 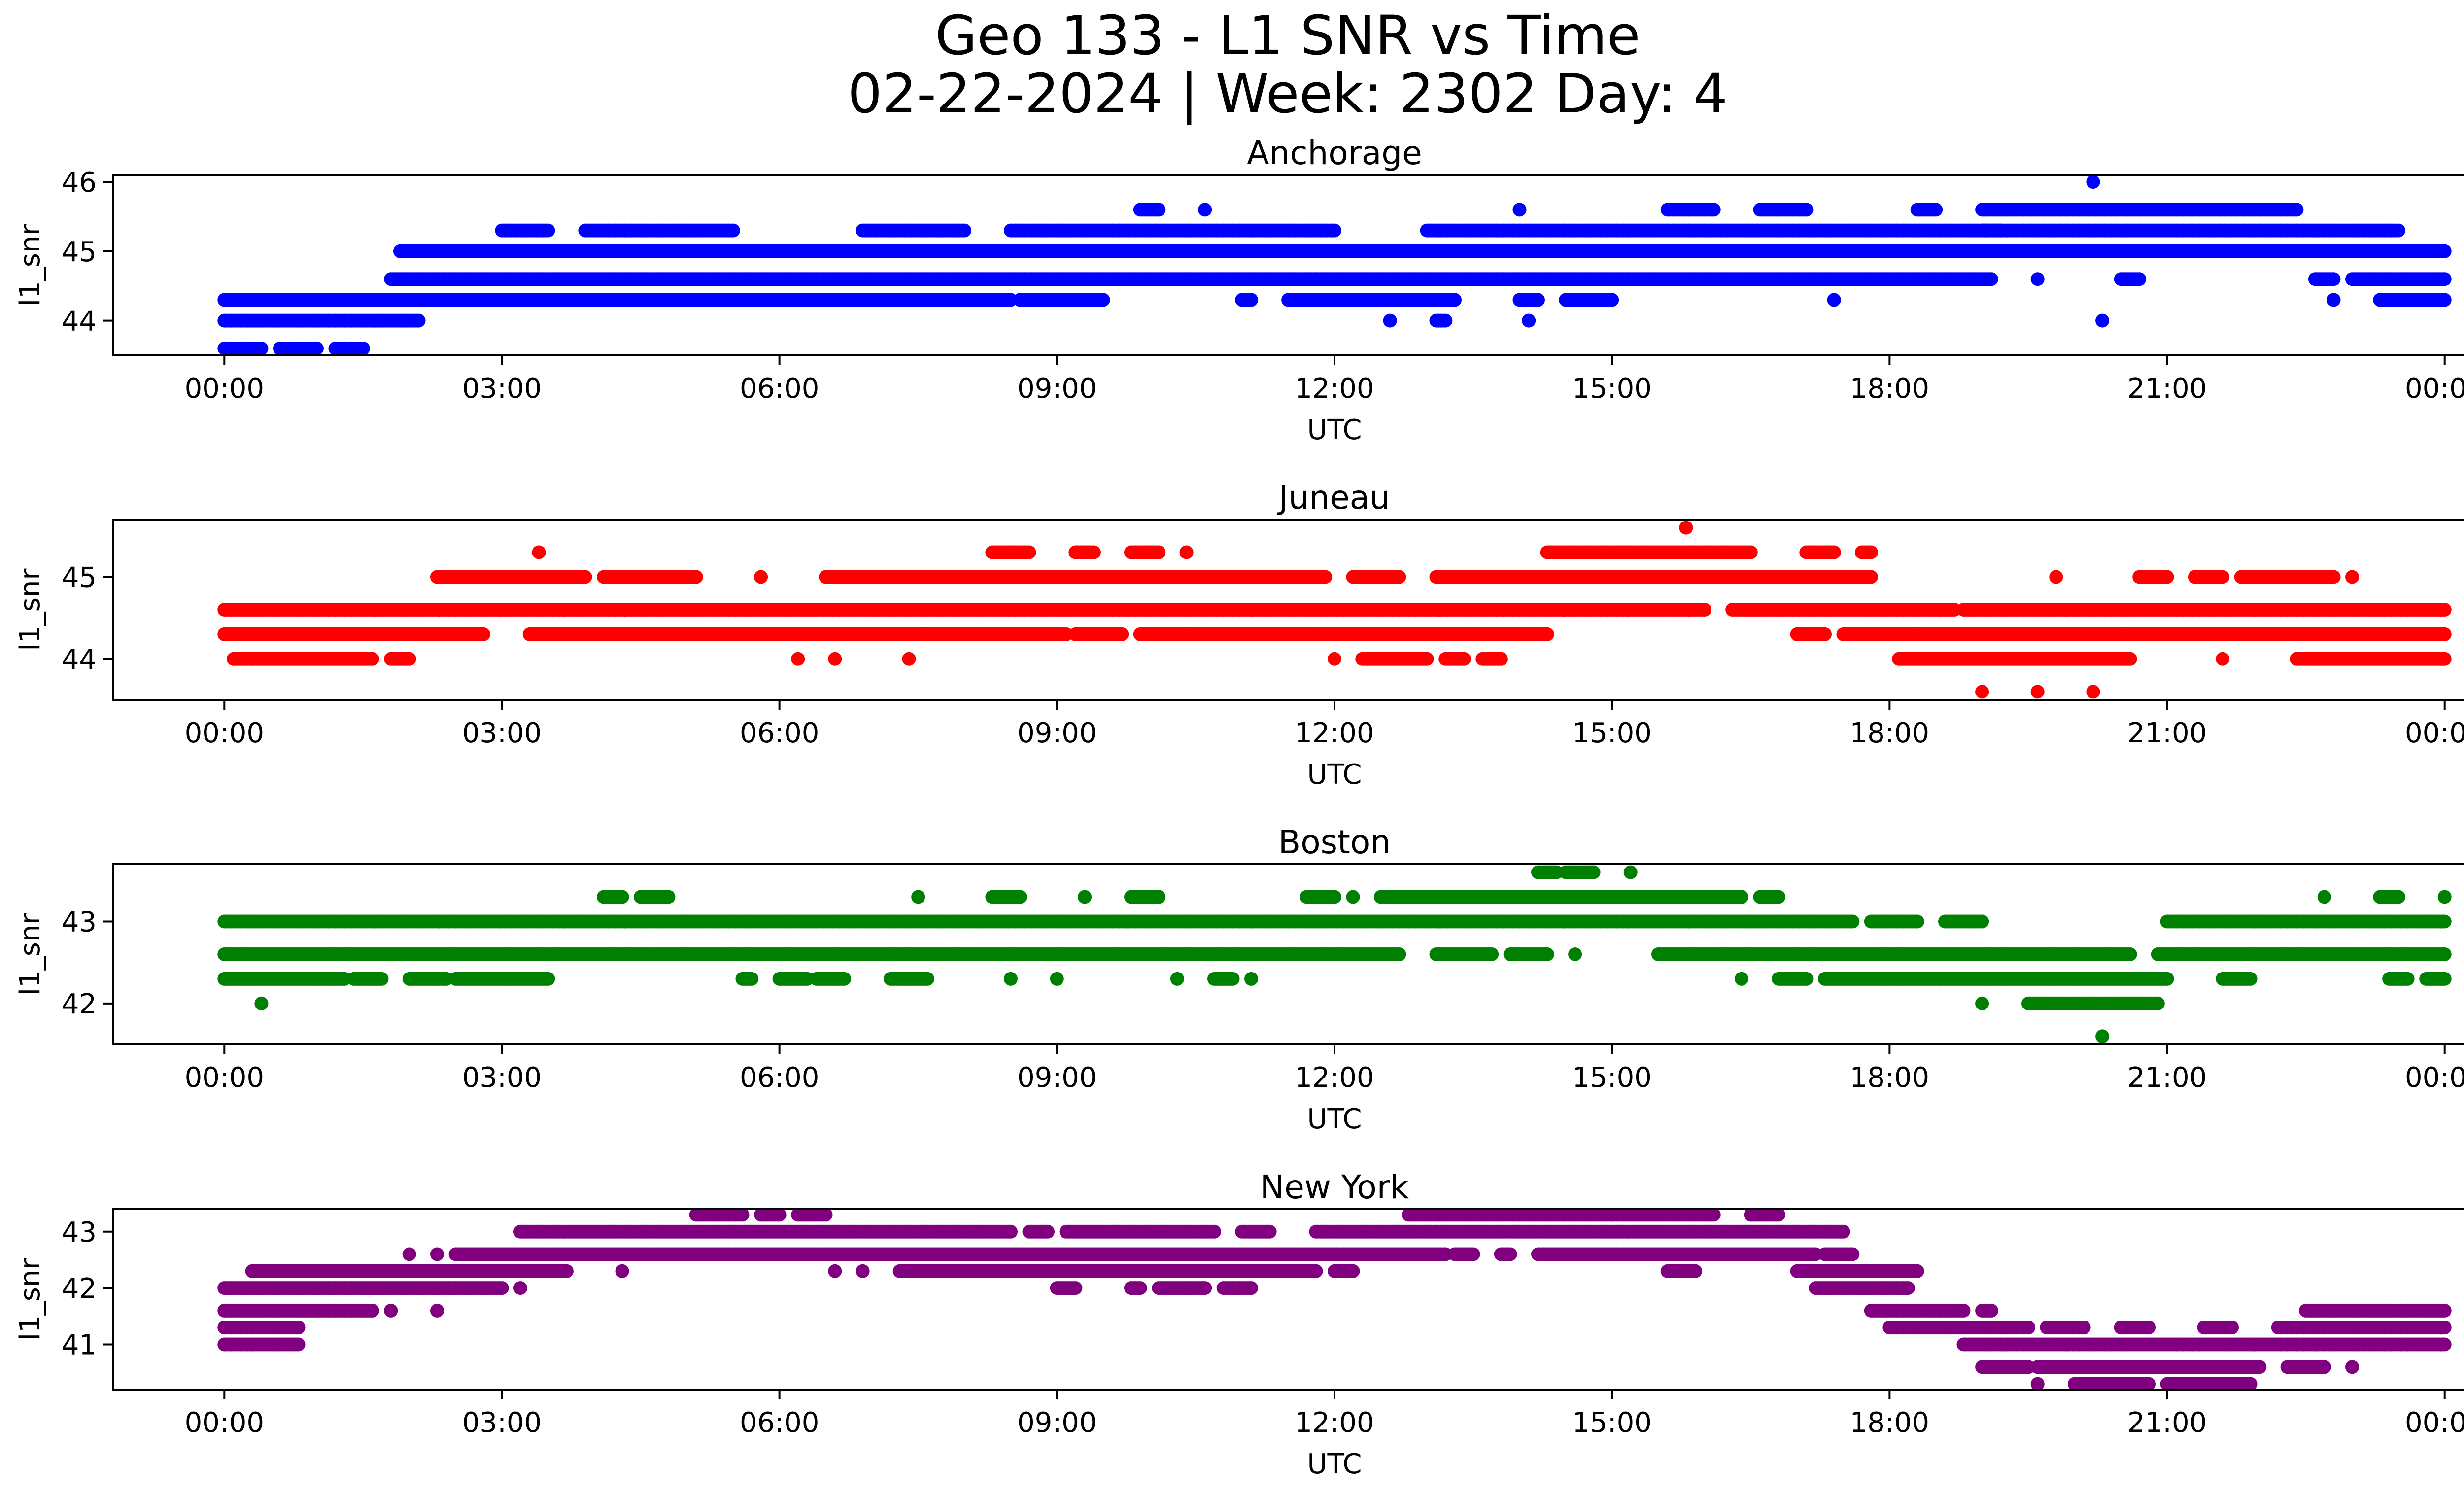 I want to click on x-tick-label: 06:00, so click(x=779, y=389).